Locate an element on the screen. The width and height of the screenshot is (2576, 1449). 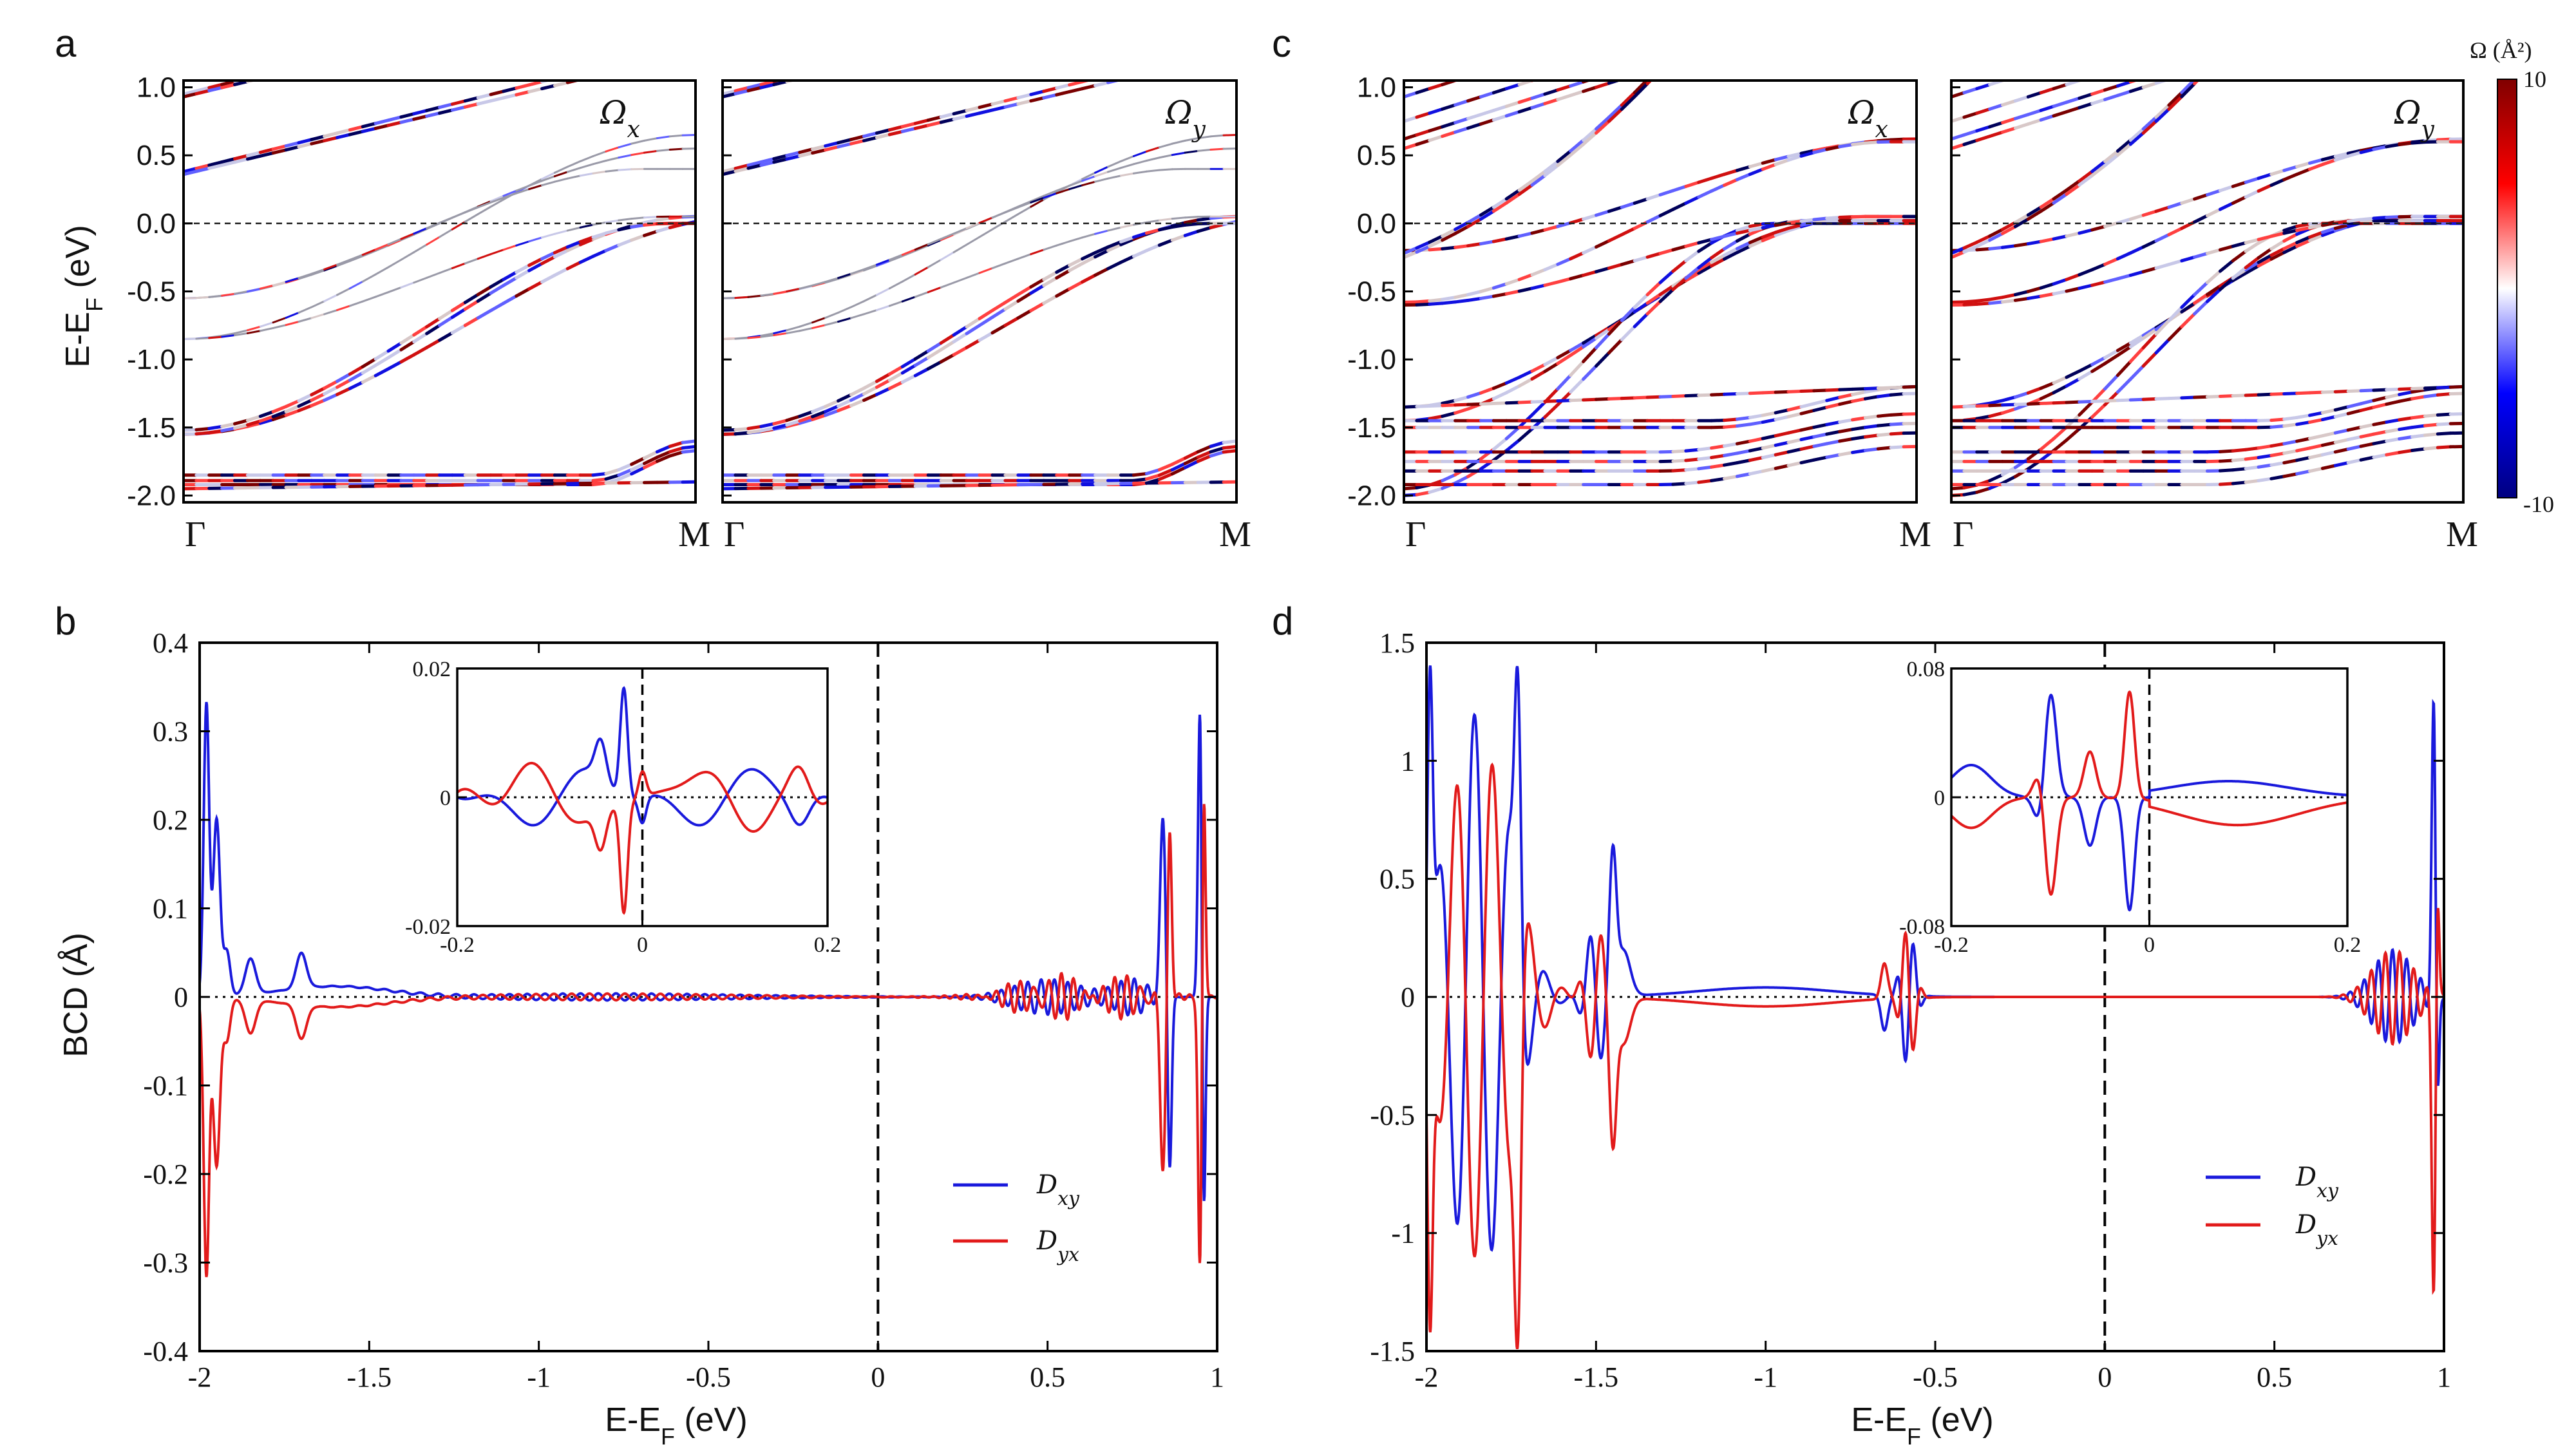
legend-d-dyx-label: Dyx is located at coordinates (2316, 1230).